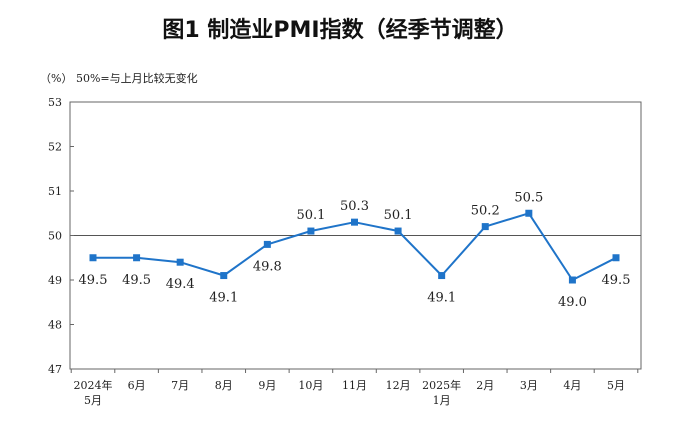 This screenshot has height=437, width=680. I want to click on x-tick-label: 11月, so click(354, 385).